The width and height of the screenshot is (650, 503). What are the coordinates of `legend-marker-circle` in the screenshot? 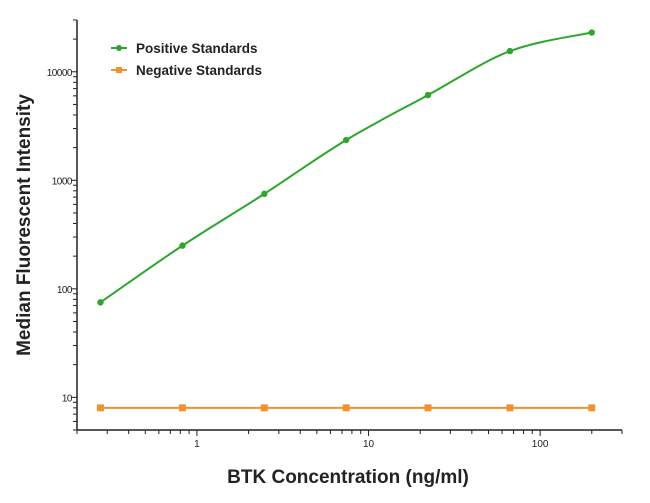 It's located at (119, 48).